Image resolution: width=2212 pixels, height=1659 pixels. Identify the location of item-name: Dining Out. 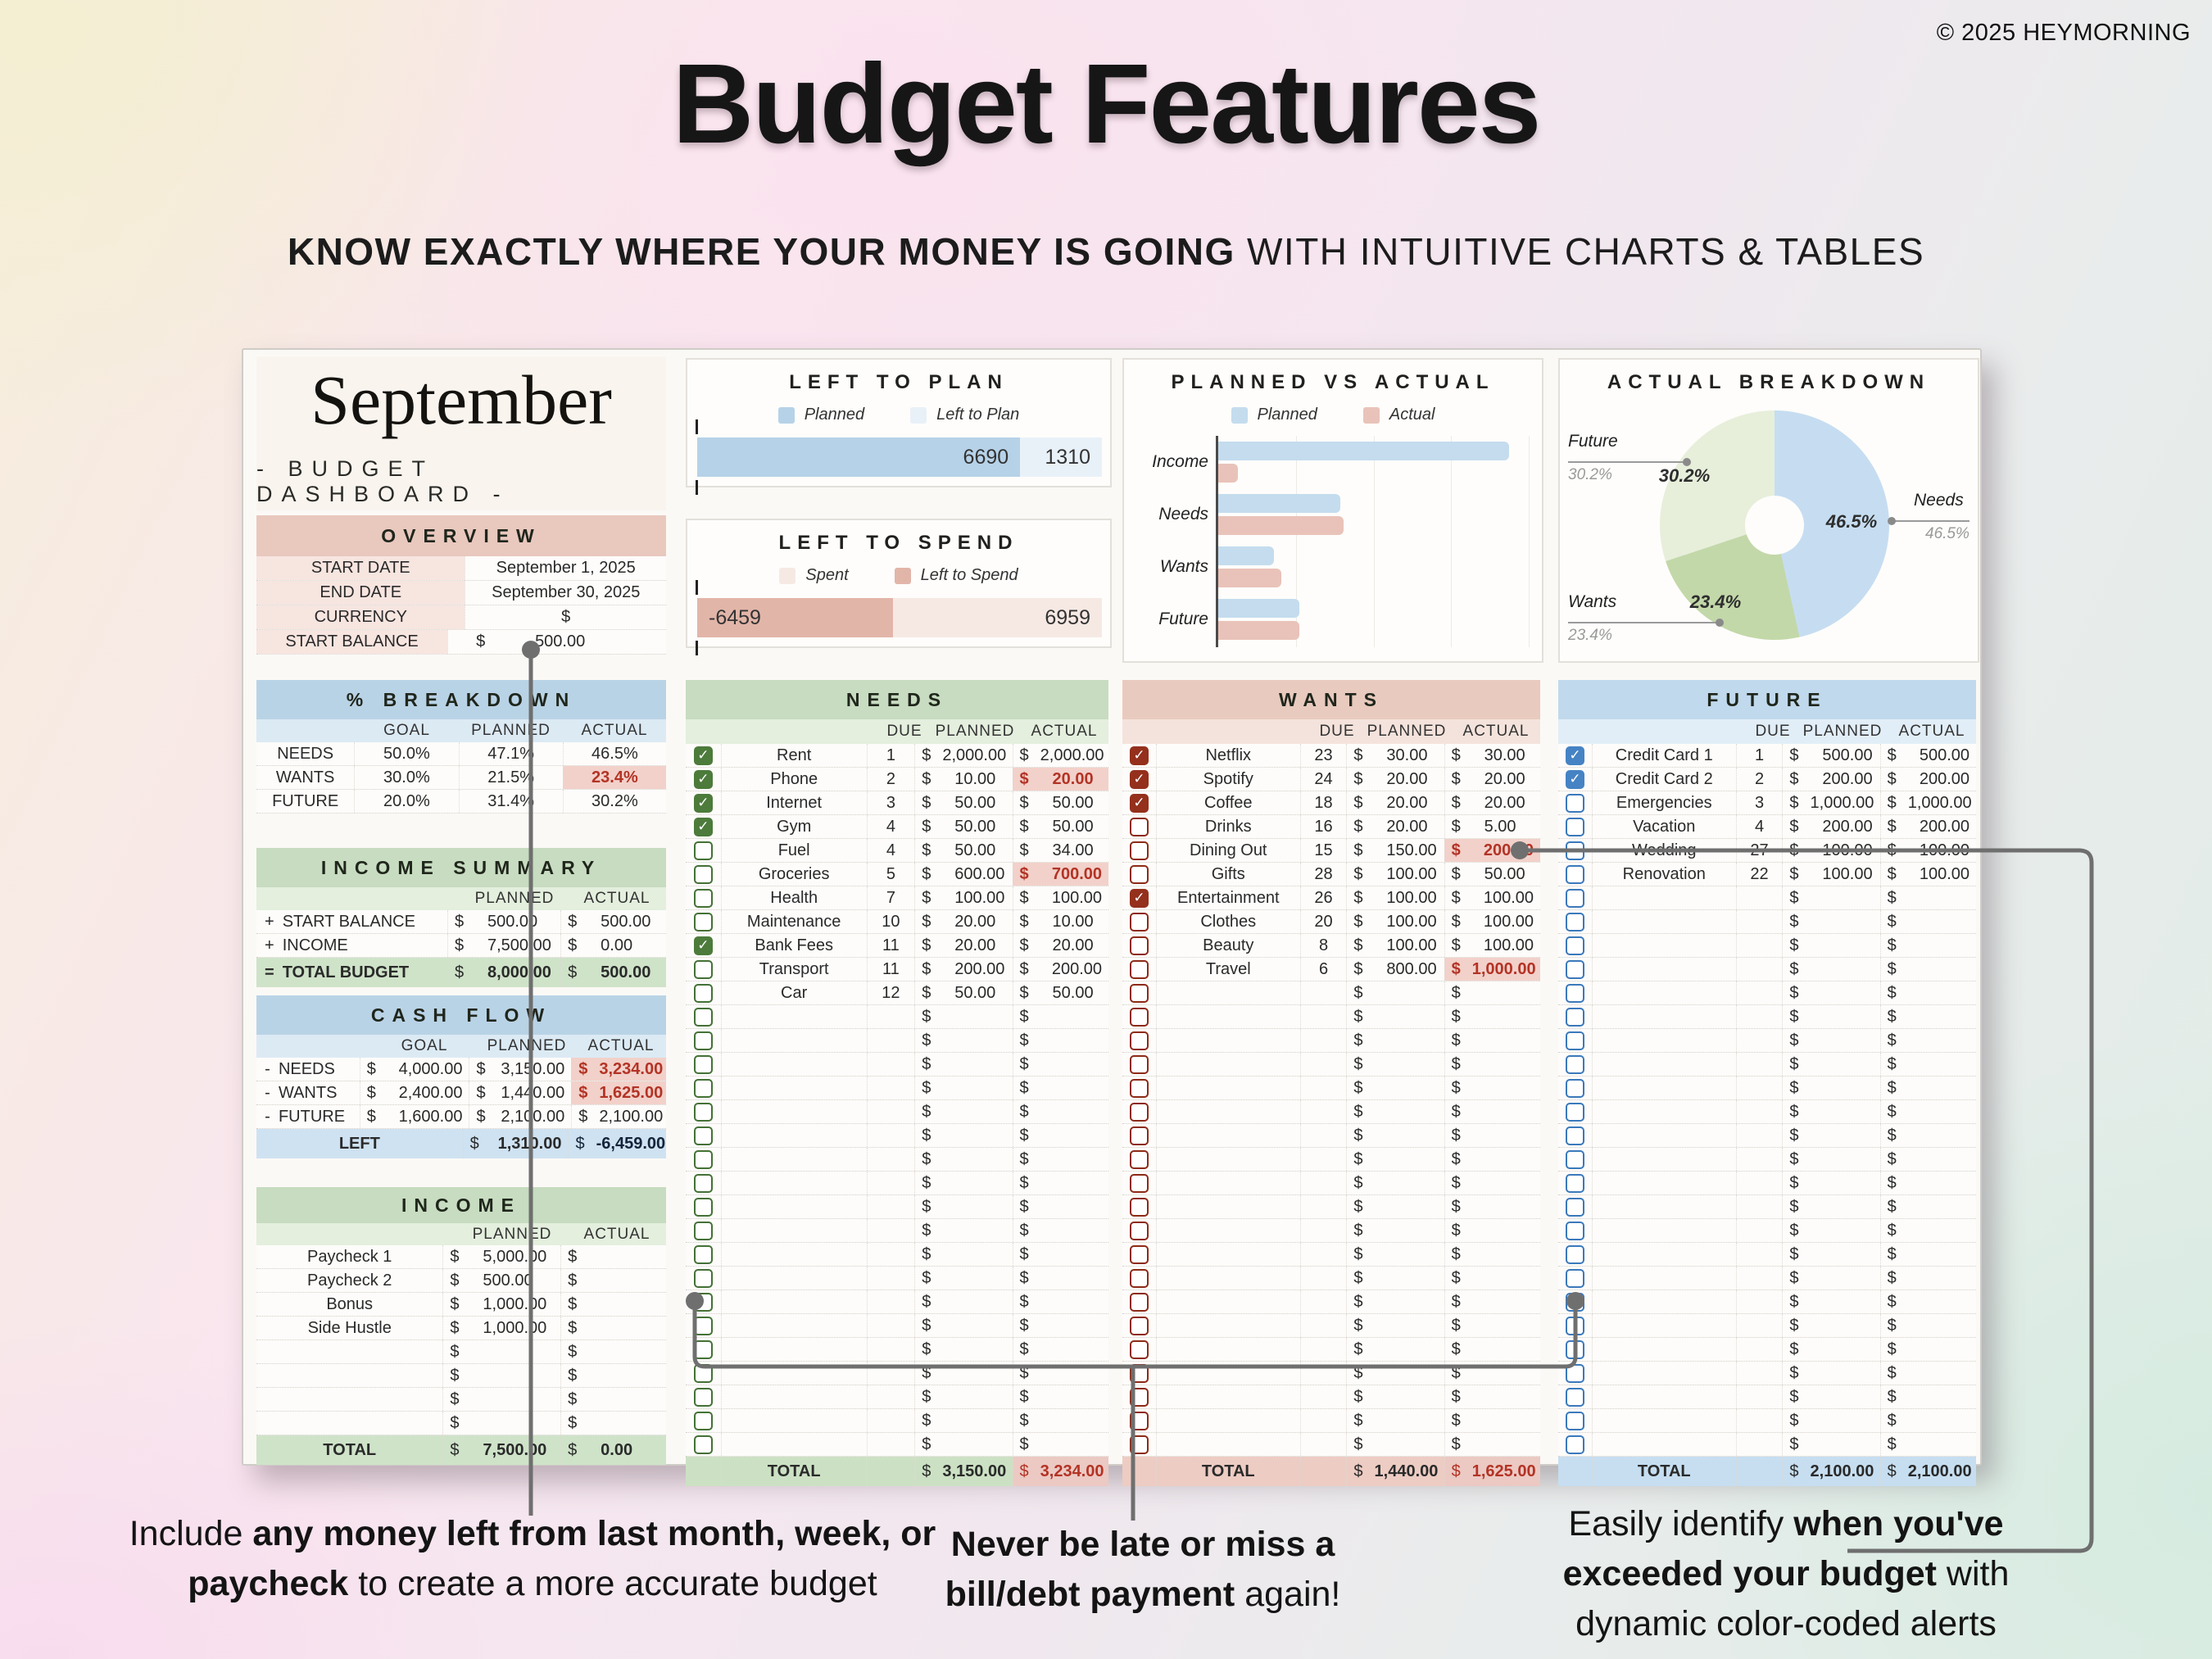
(1227, 850).